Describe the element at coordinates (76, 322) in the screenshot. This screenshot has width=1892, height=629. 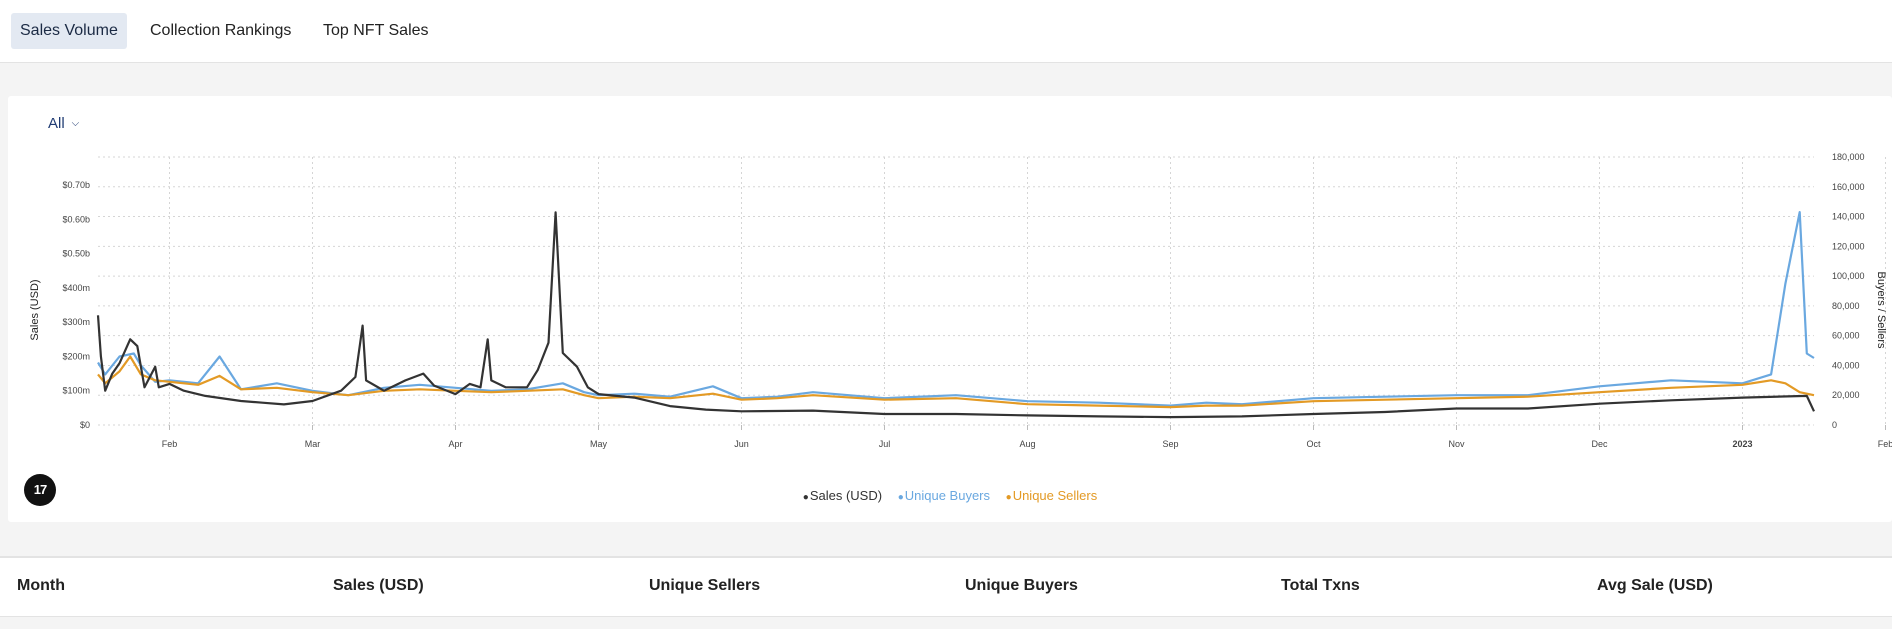
I see `y-left-tick-label: $300m` at that location.